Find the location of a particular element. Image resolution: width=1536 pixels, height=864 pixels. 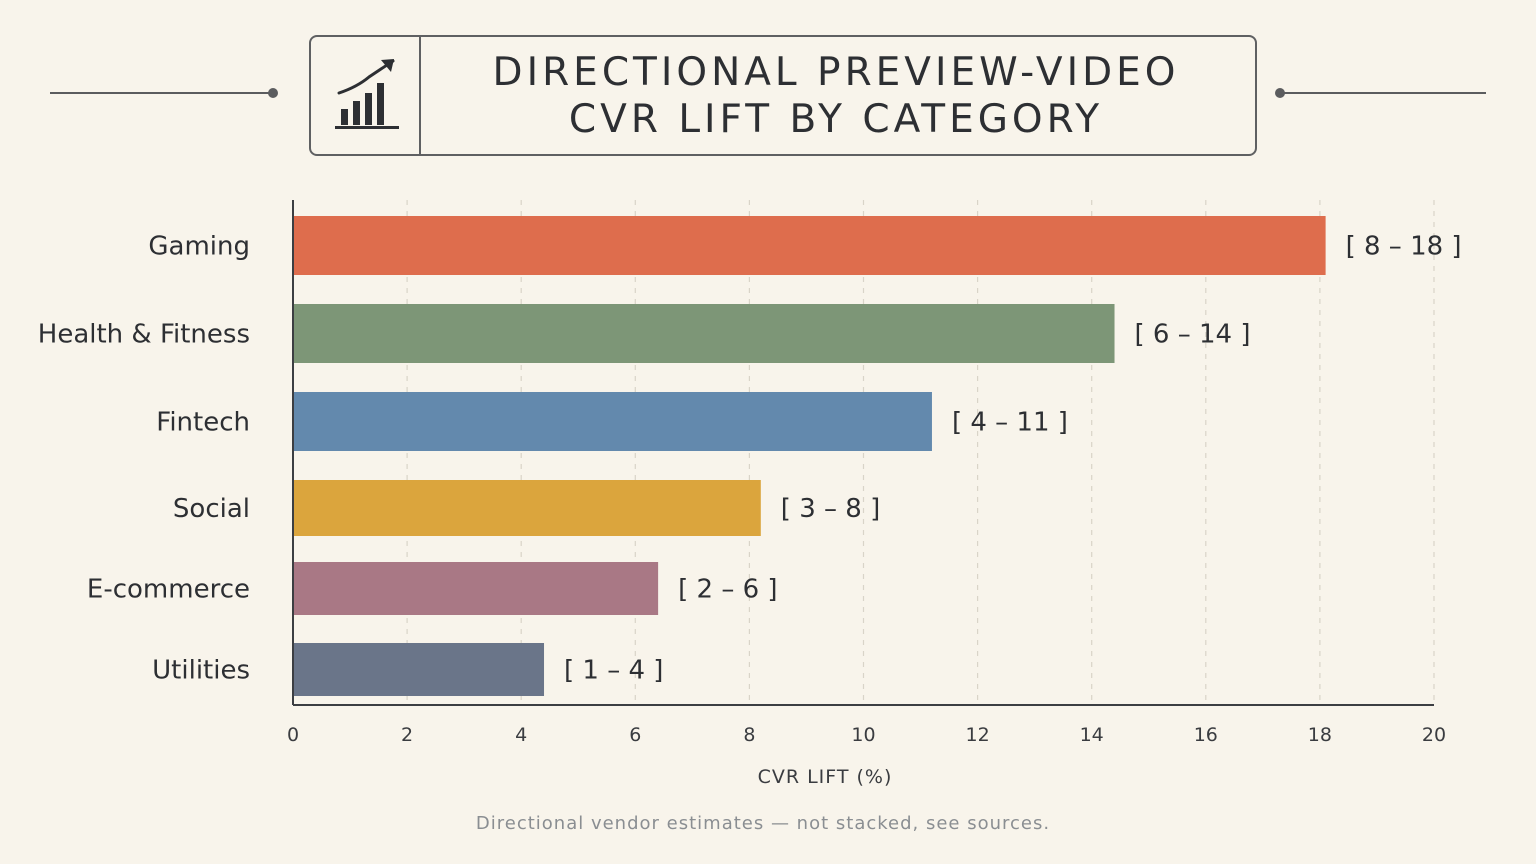

x-tick-label: 2 is located at coordinates (407, 735).